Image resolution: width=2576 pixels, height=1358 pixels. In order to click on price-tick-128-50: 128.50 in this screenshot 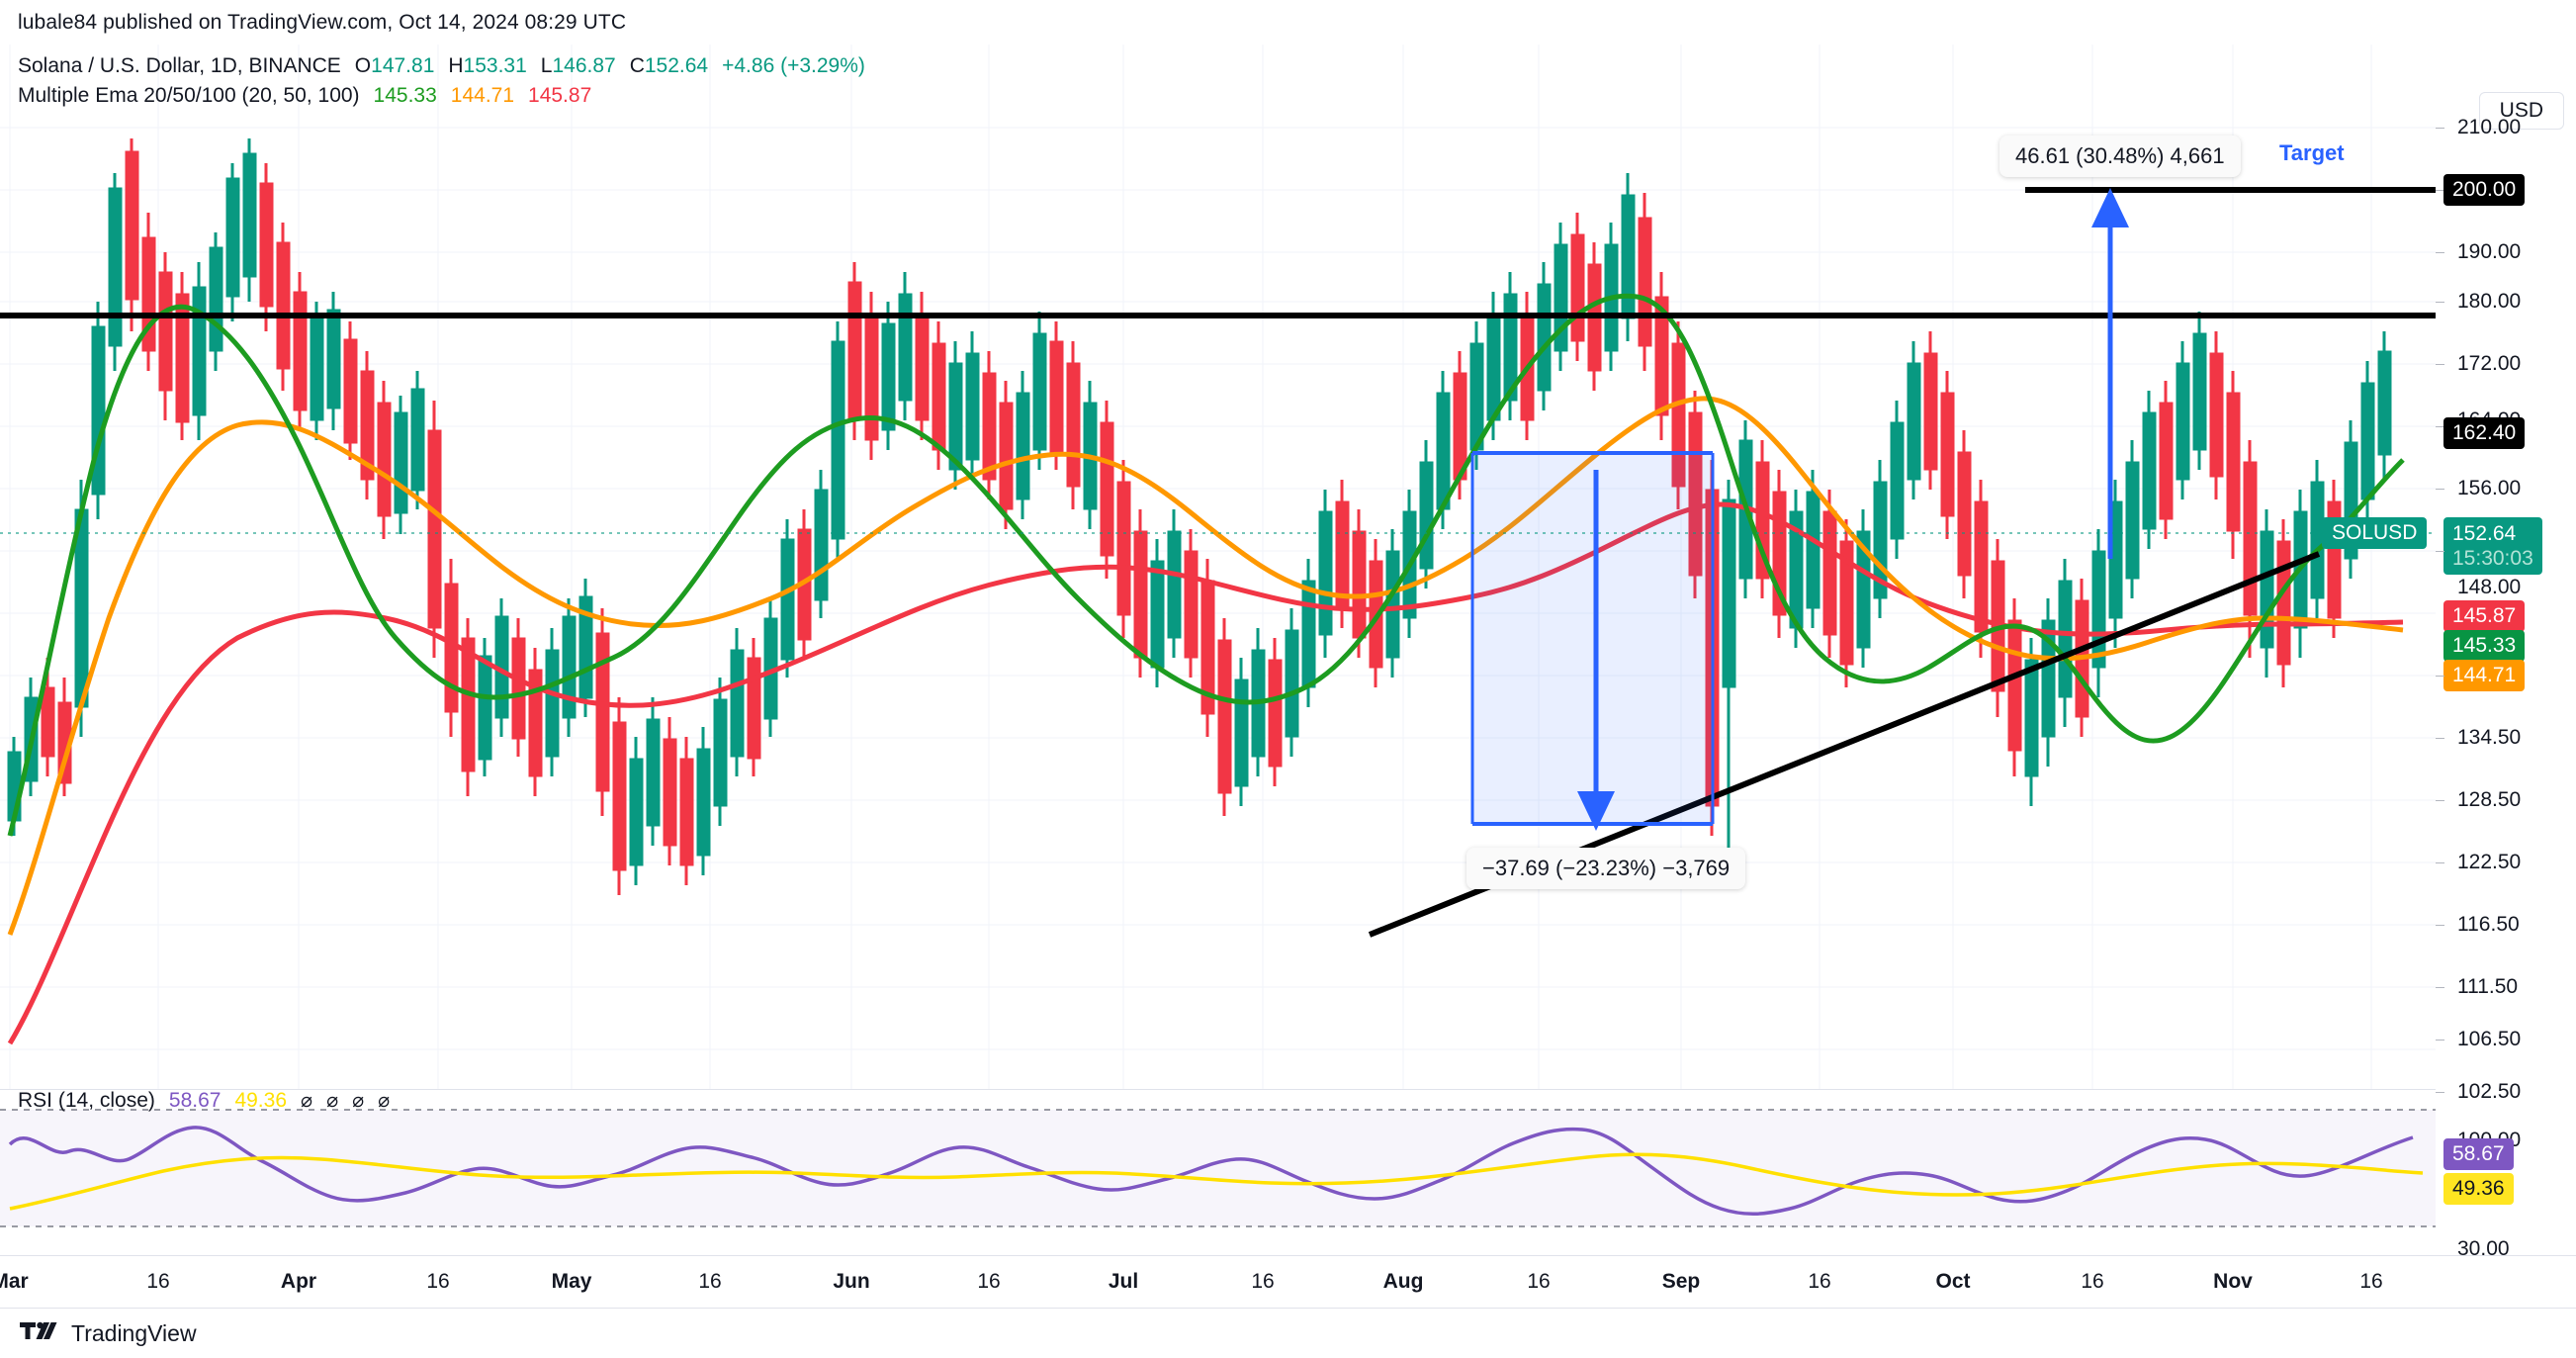, I will do `click(2489, 799)`.